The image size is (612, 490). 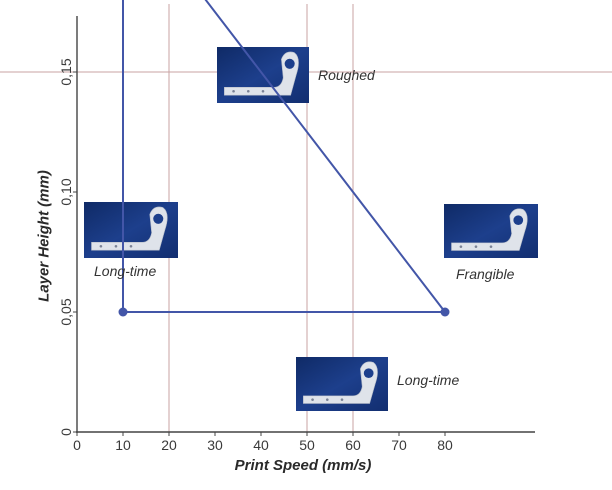 What do you see at coordinates (66, 191) in the screenshot?
I see `y-tick-label: 0,10` at bounding box center [66, 191].